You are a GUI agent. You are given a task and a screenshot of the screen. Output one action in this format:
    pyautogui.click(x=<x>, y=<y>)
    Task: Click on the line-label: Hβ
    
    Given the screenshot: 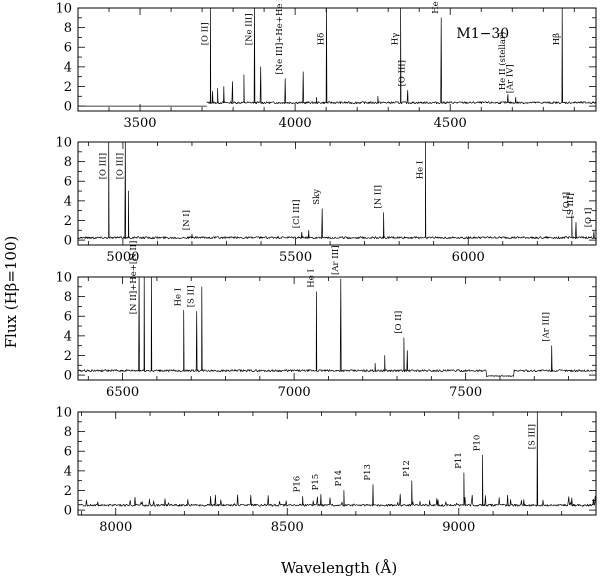 What is the action you would take?
    pyautogui.click(x=557, y=39)
    